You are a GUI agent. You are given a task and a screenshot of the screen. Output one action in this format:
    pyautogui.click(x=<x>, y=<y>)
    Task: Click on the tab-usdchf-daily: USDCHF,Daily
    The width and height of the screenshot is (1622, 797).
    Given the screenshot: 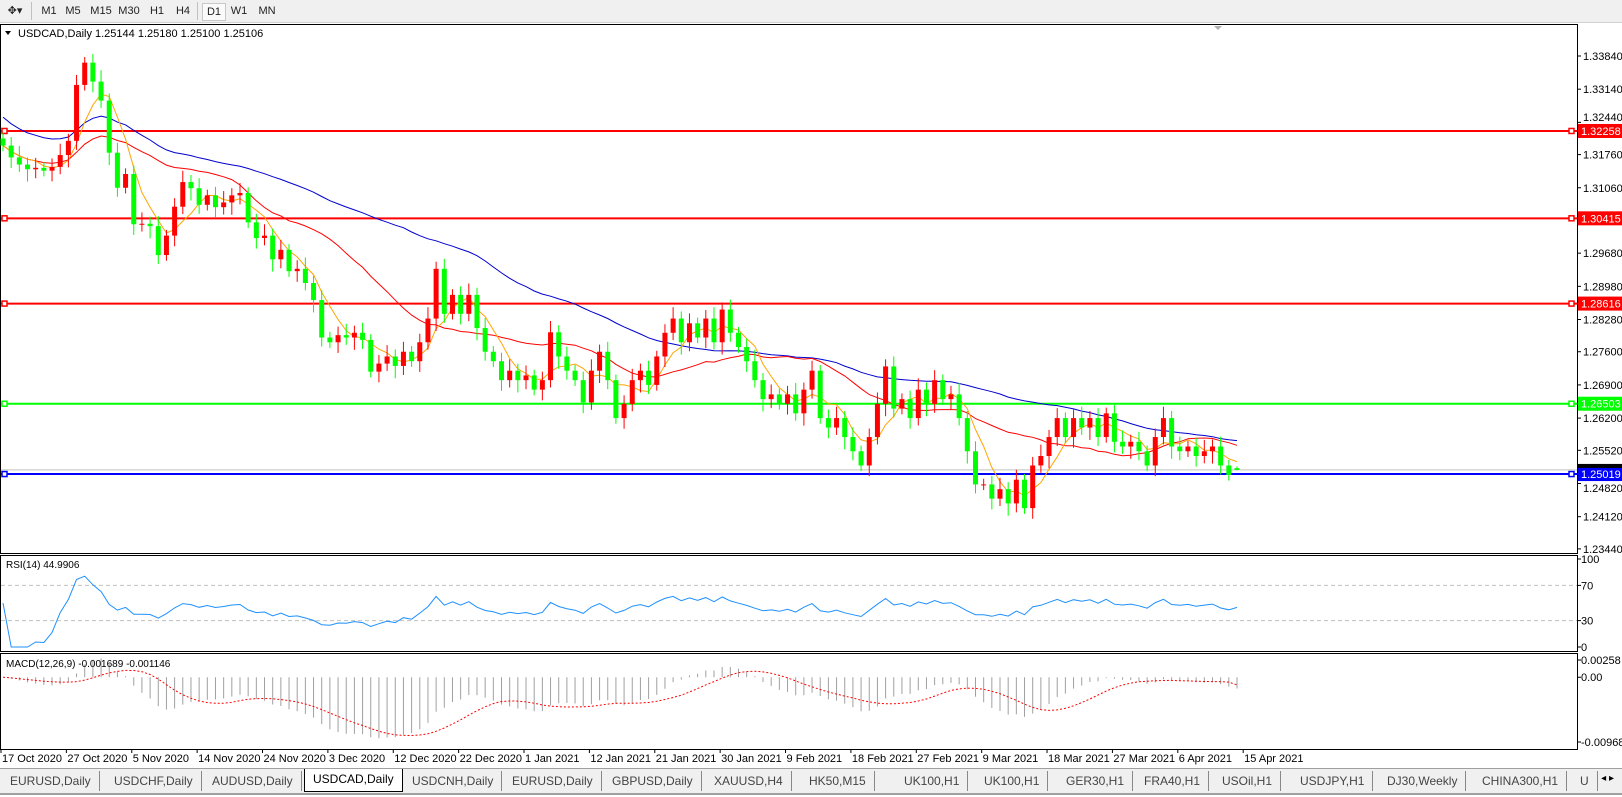 What is the action you would take?
    pyautogui.click(x=154, y=781)
    